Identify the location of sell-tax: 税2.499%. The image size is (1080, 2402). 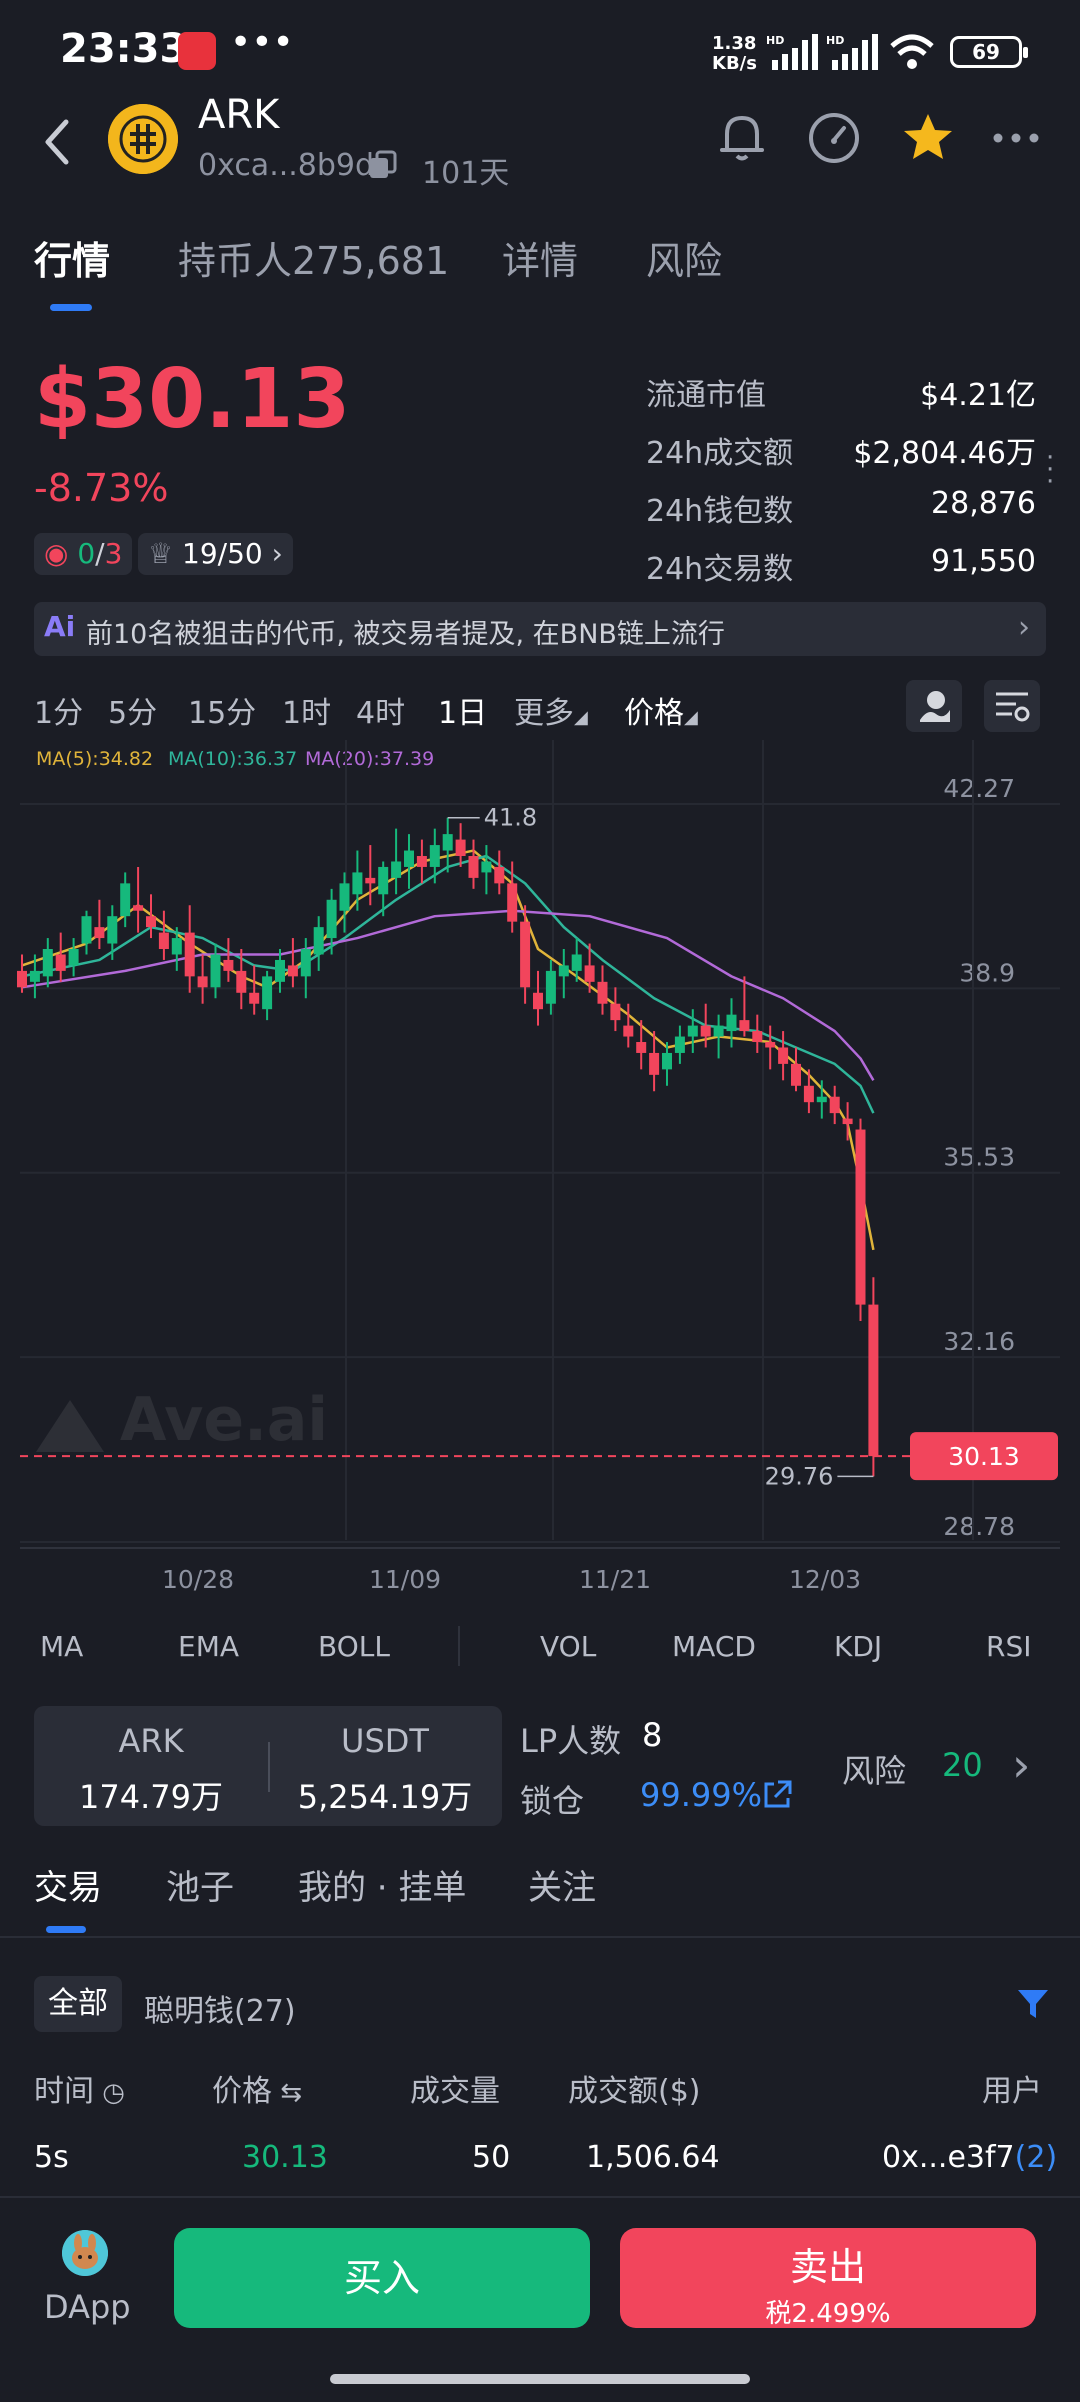
(828, 2314).